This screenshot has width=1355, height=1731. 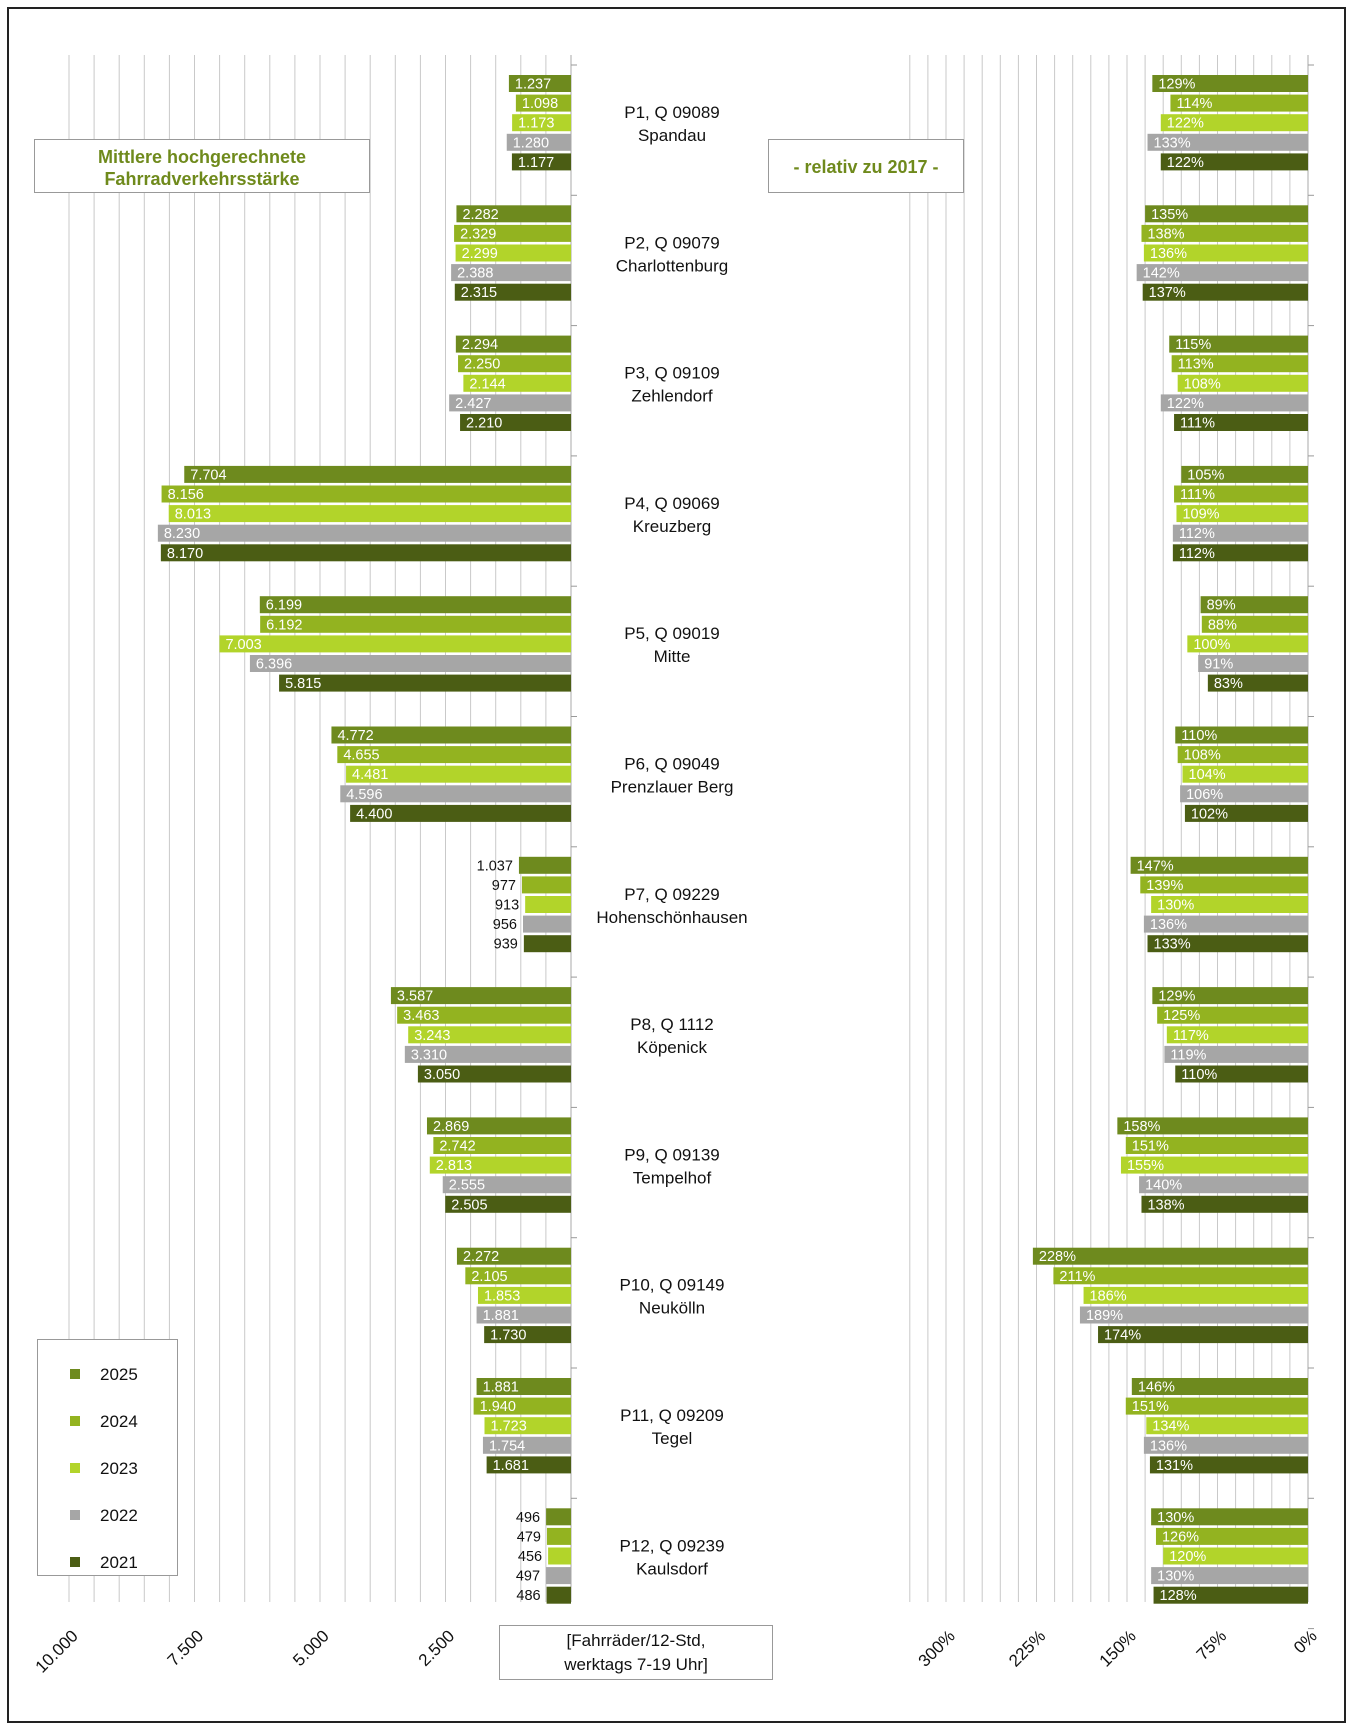 What do you see at coordinates (506, 945) in the screenshot?
I see `bar-abs-label-2021: 939` at bounding box center [506, 945].